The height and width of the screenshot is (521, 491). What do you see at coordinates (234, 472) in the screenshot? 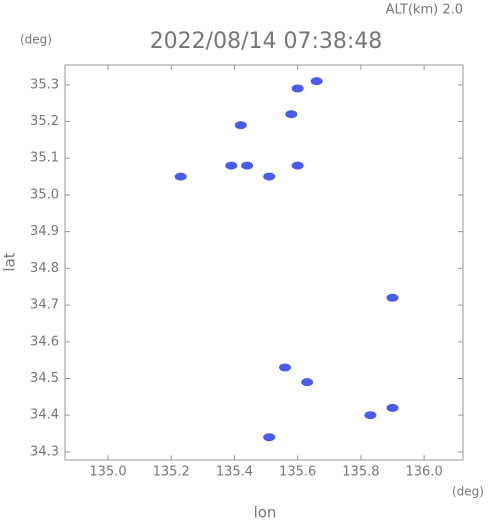
I see `x-tick-label: 135.4` at bounding box center [234, 472].